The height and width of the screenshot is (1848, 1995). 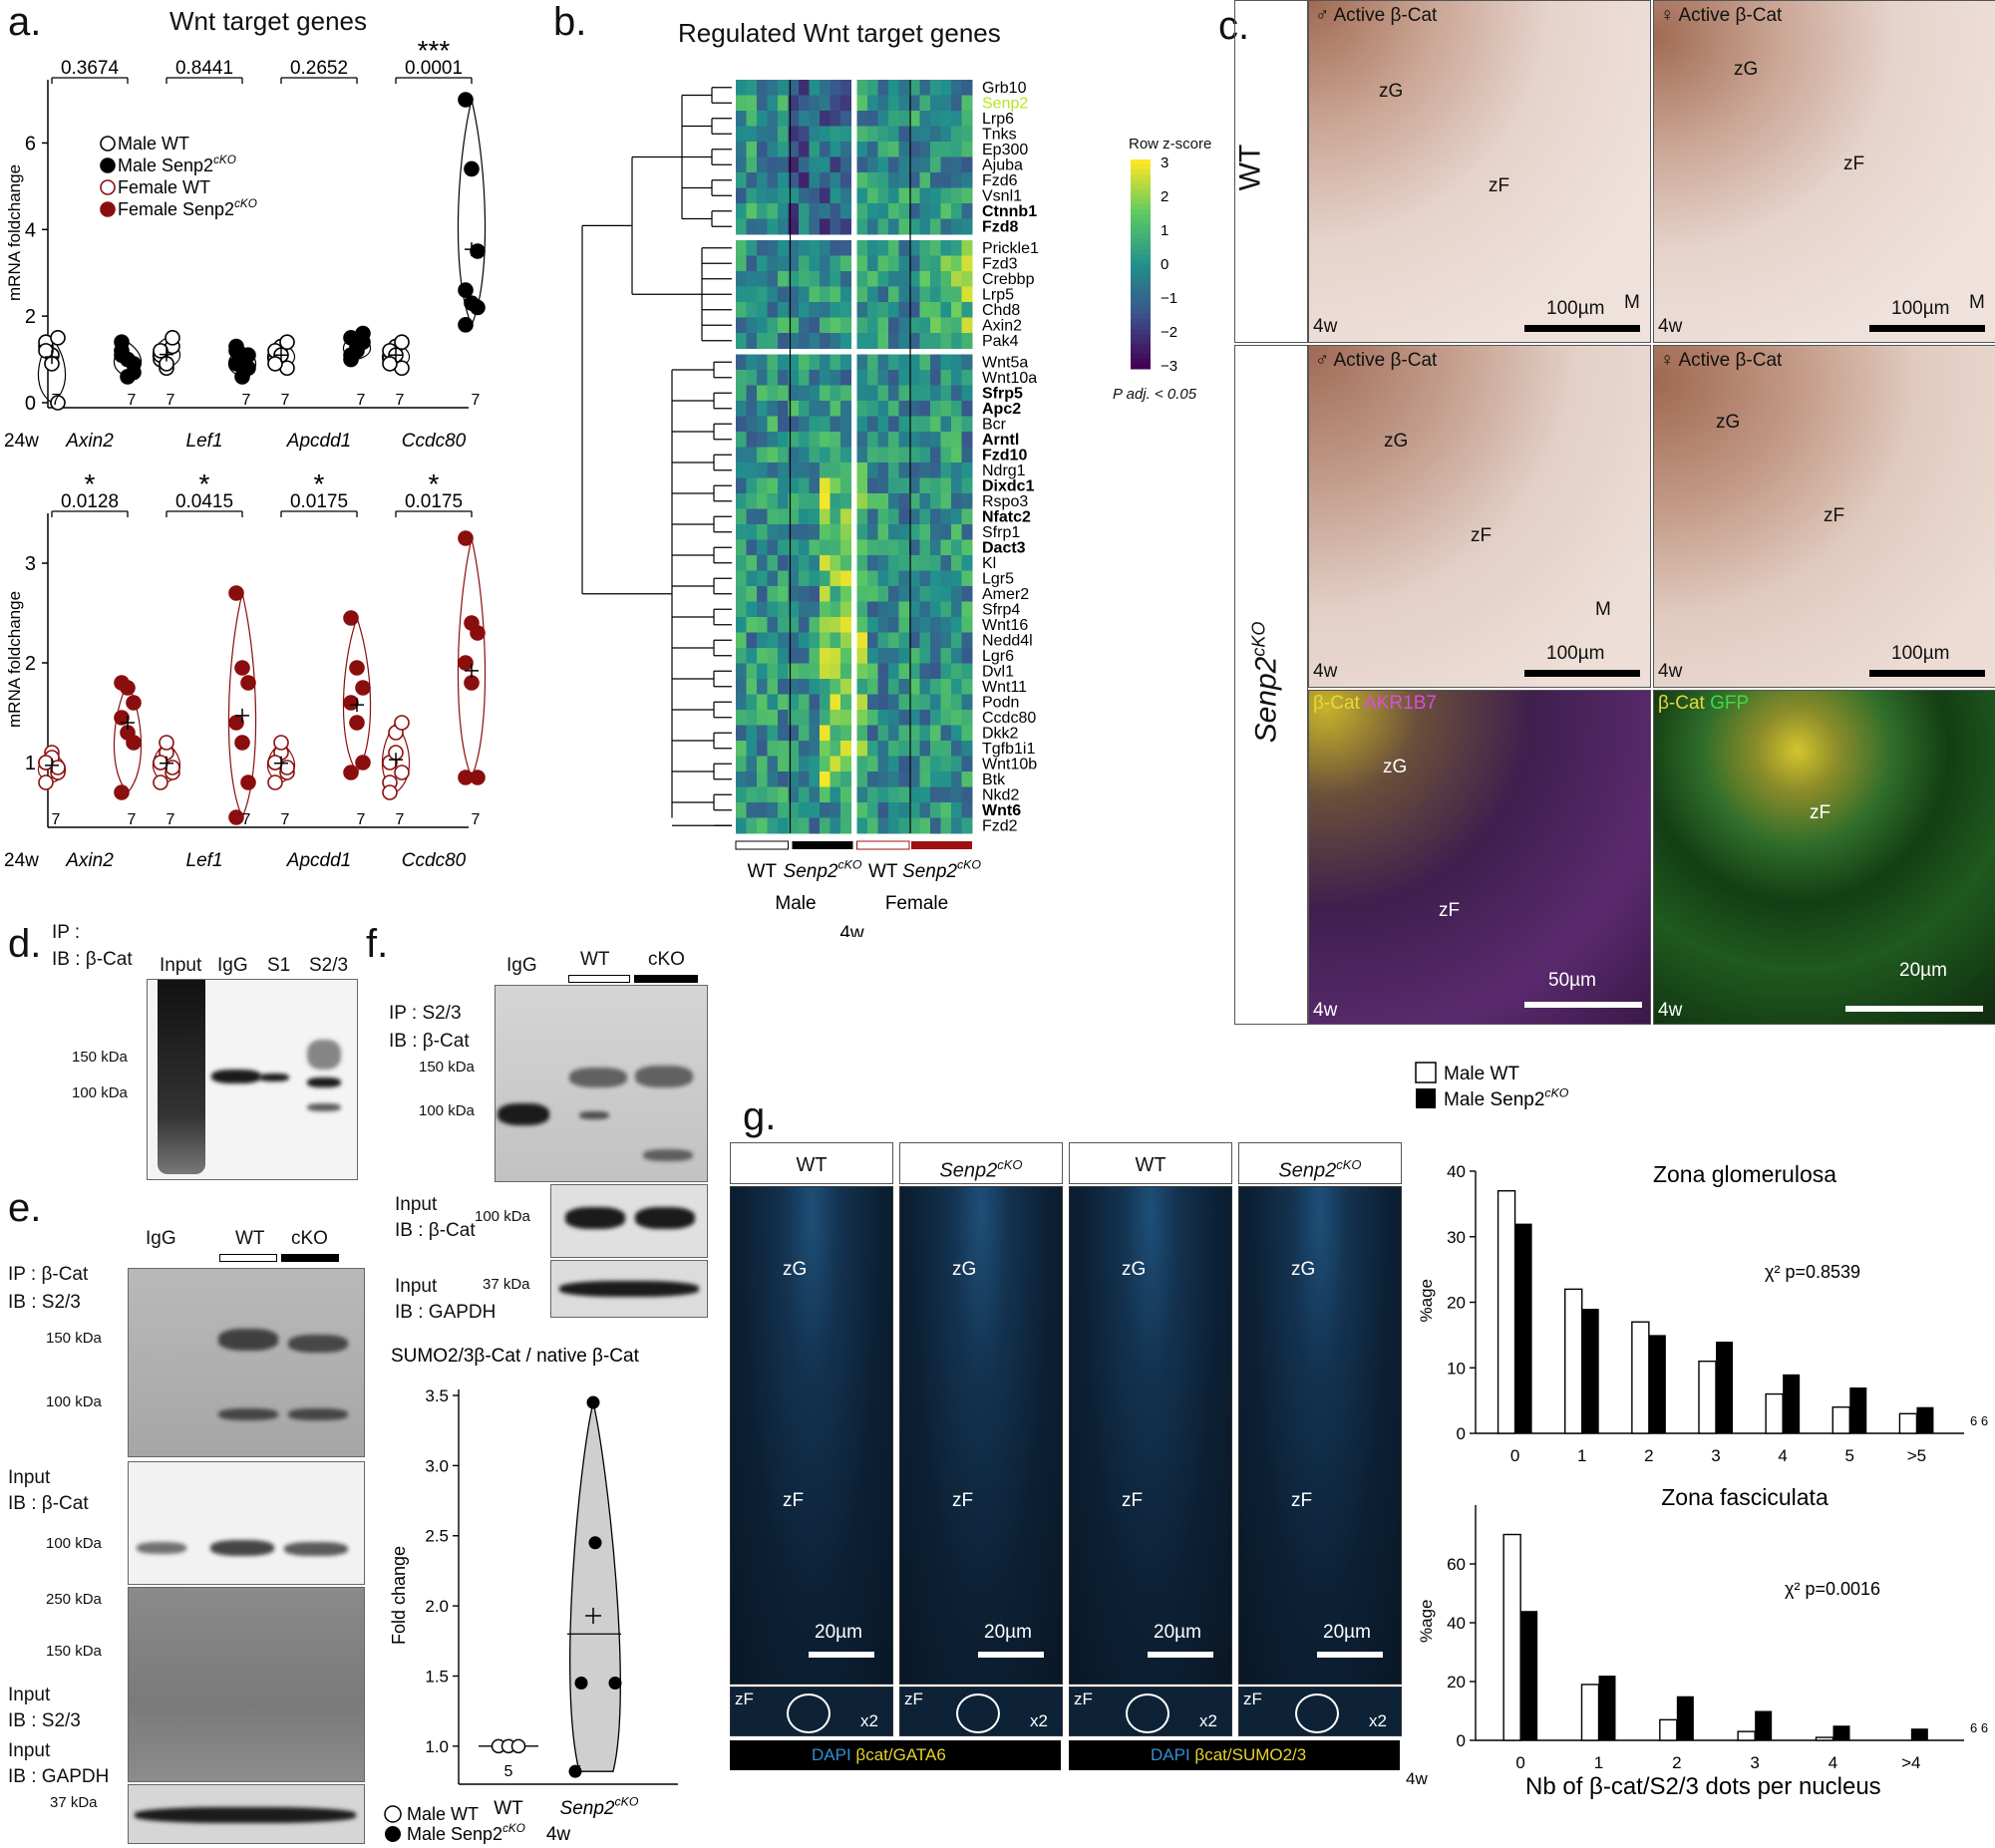 What do you see at coordinates (916, 904) in the screenshot?
I see `sex-label-female: Female` at bounding box center [916, 904].